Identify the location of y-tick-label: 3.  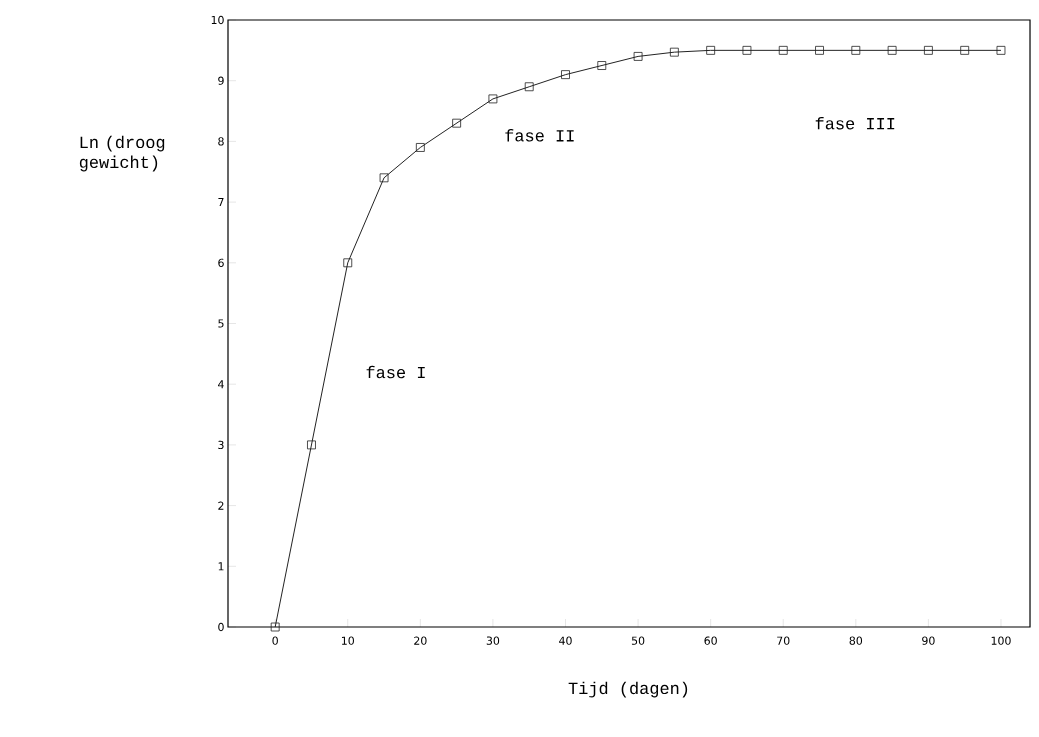
(221, 445).